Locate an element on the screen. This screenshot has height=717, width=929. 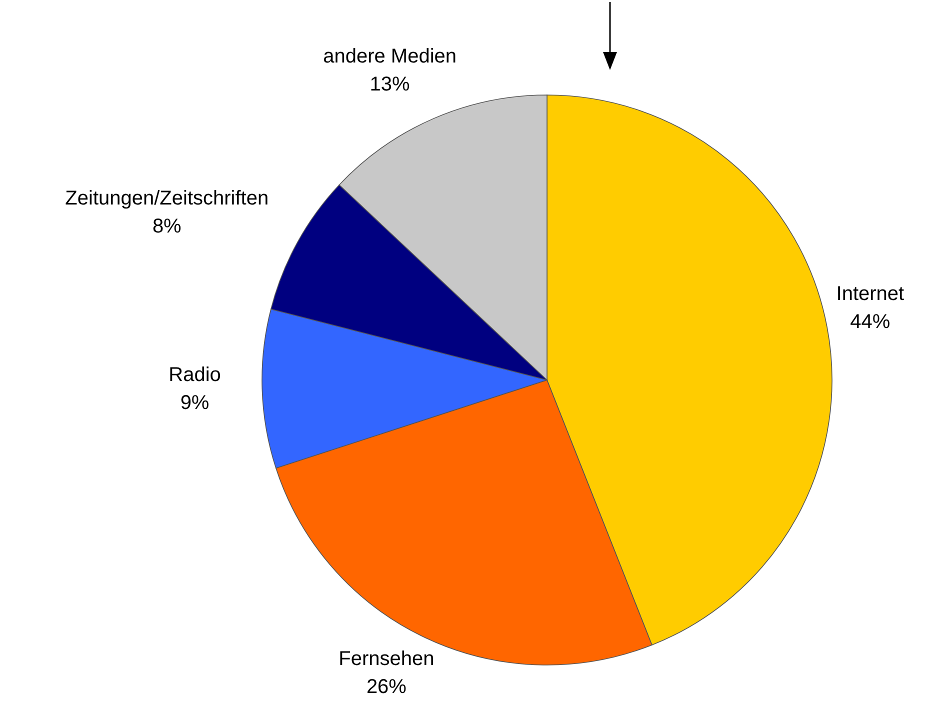
data-label: 13% is located at coordinates (390, 85).